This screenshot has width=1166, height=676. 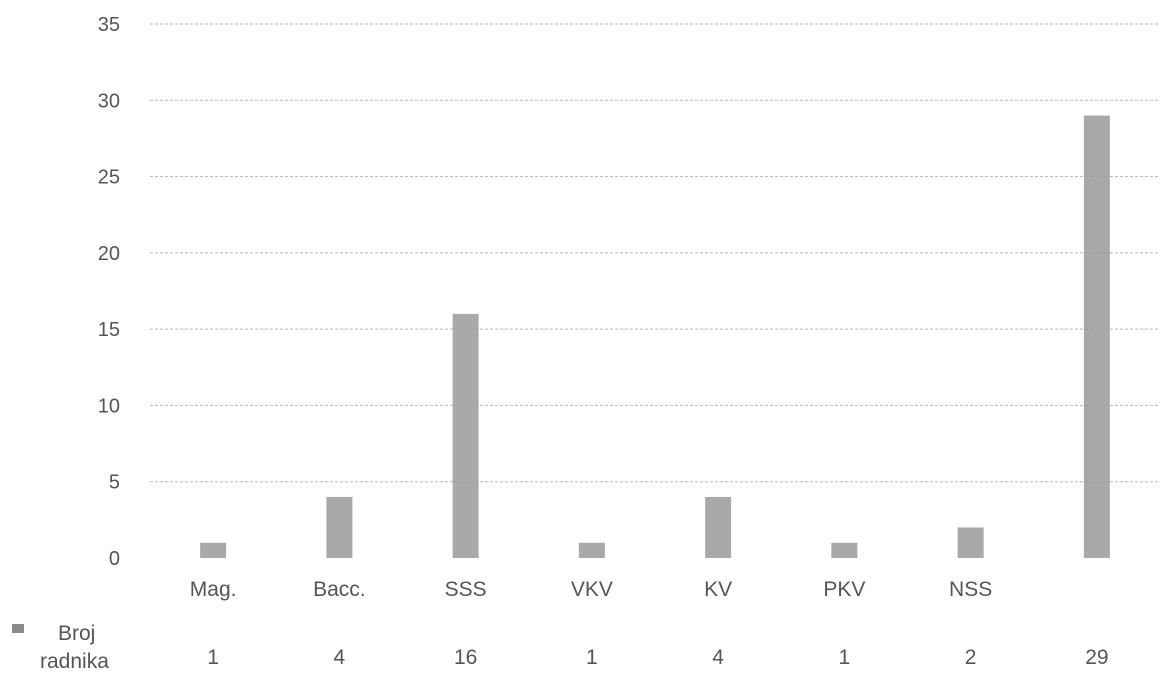 What do you see at coordinates (109, 178) in the screenshot?
I see `y-tick-label: 25` at bounding box center [109, 178].